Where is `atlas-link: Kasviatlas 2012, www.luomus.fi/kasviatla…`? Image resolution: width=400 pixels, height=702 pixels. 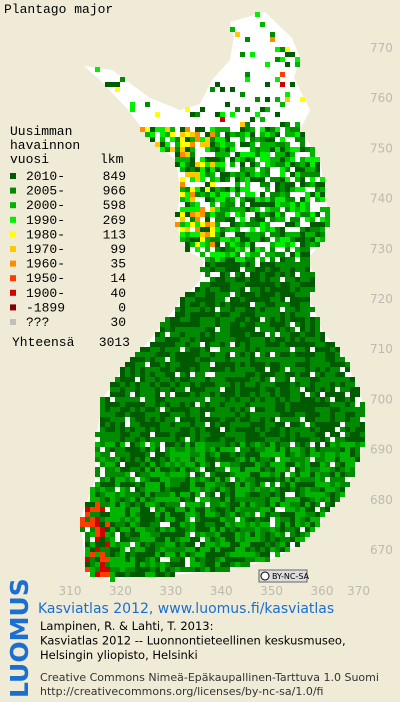 atlas-link: Kasviatlas 2012, www.luomus.fi/kasviatla… is located at coordinates (186, 609).